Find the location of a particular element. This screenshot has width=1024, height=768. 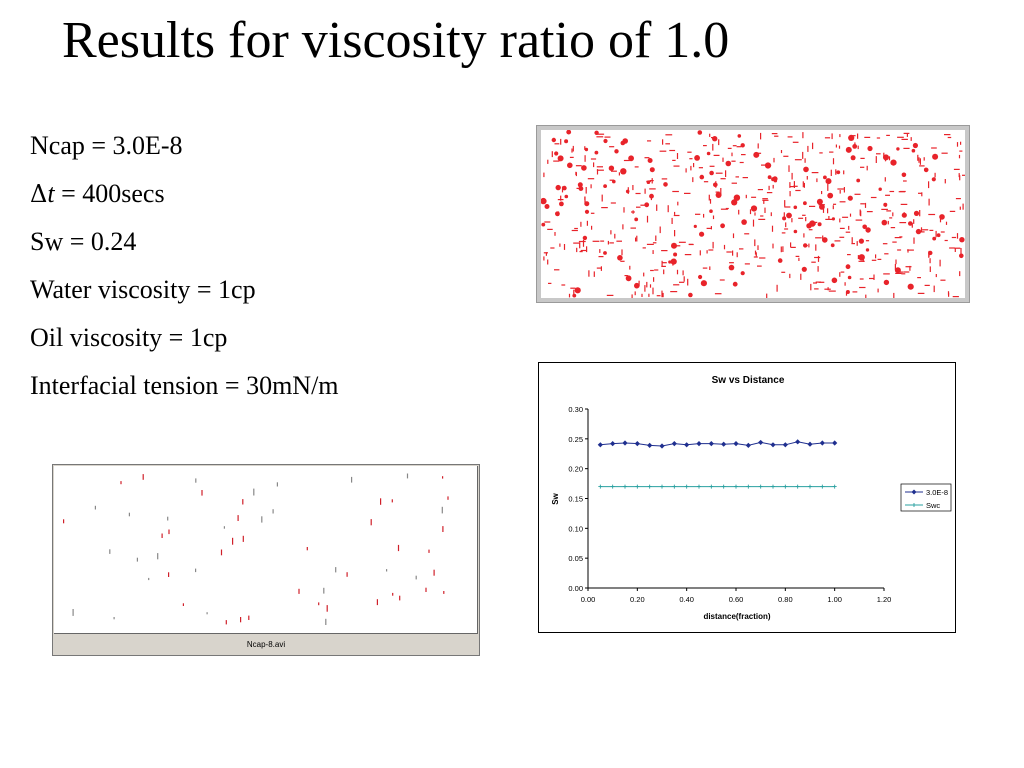

param-interfacial-tension: Interfacial tension = 30mN/m is located at coordinates (184, 385).